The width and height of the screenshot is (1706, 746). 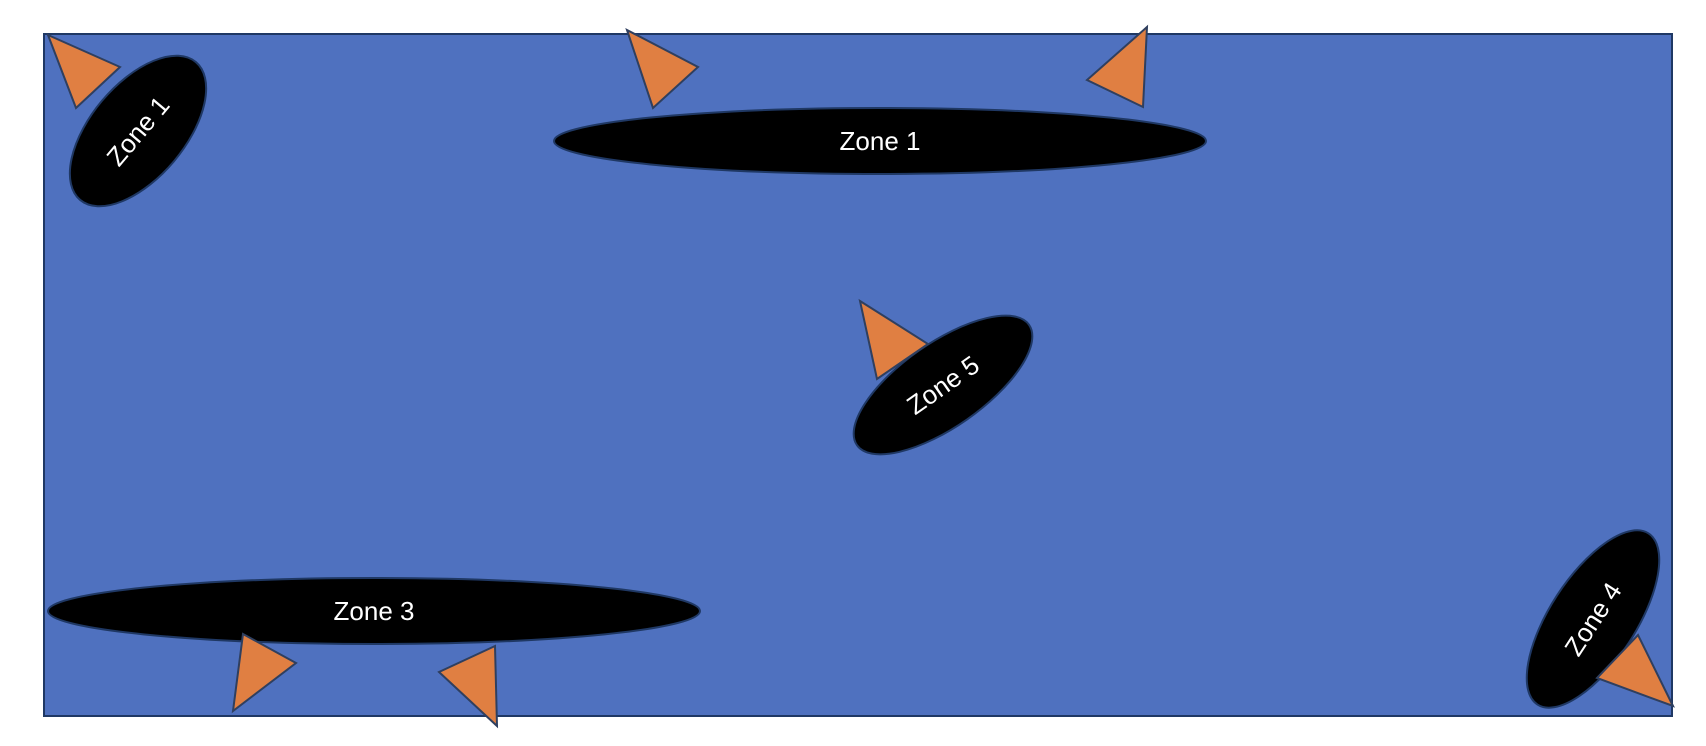 I want to click on zone-center: Zone 5, so click(x=943, y=385).